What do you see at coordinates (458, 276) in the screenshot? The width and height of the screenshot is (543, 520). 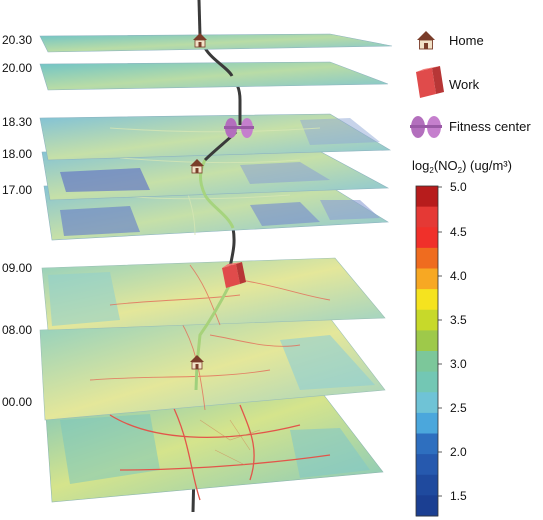 I see `colorbar-tick-label: 4.0` at bounding box center [458, 276].